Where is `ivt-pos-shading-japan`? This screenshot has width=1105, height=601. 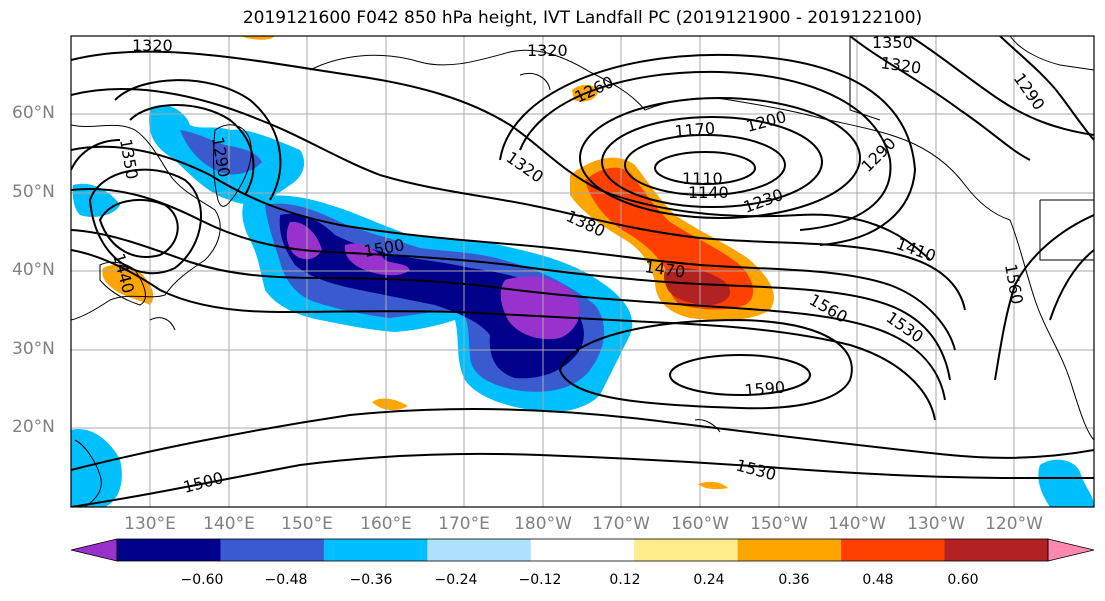 ivt-pos-shading-japan is located at coordinates (128, 284).